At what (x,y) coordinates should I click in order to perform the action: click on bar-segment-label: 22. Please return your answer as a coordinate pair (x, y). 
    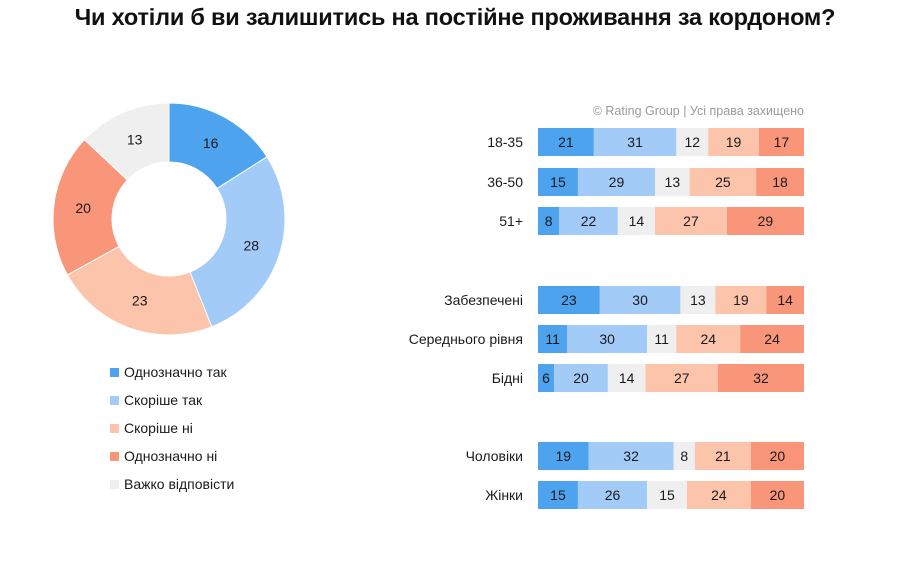
    Looking at the image, I should click on (589, 221).